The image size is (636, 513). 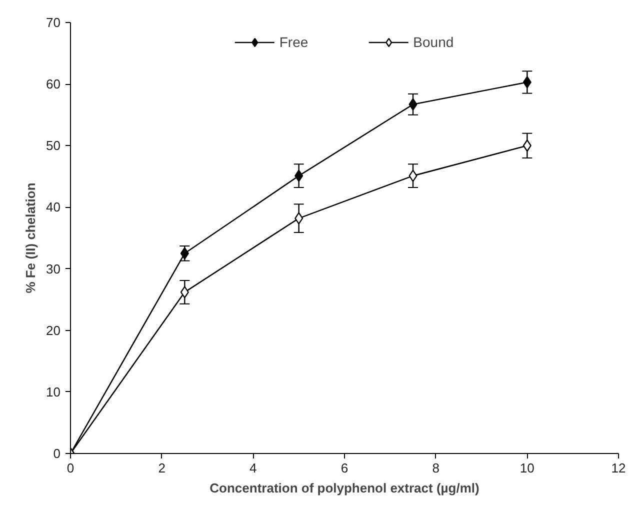 I want to click on y-tick-label: 10, so click(x=53, y=392).